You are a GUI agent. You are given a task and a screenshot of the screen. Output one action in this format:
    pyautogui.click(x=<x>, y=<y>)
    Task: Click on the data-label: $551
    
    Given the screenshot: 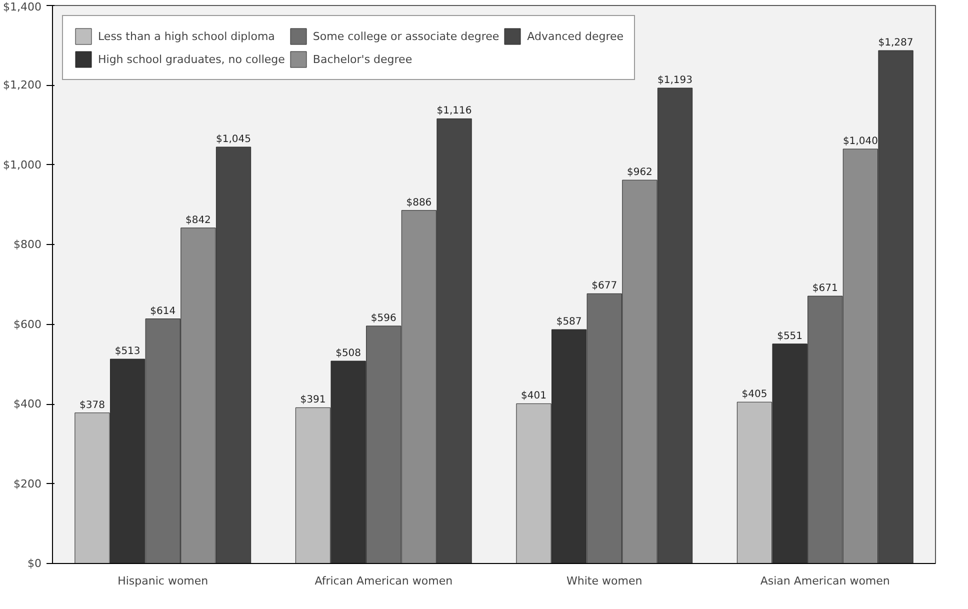 What is the action you would take?
    pyautogui.click(x=790, y=336)
    